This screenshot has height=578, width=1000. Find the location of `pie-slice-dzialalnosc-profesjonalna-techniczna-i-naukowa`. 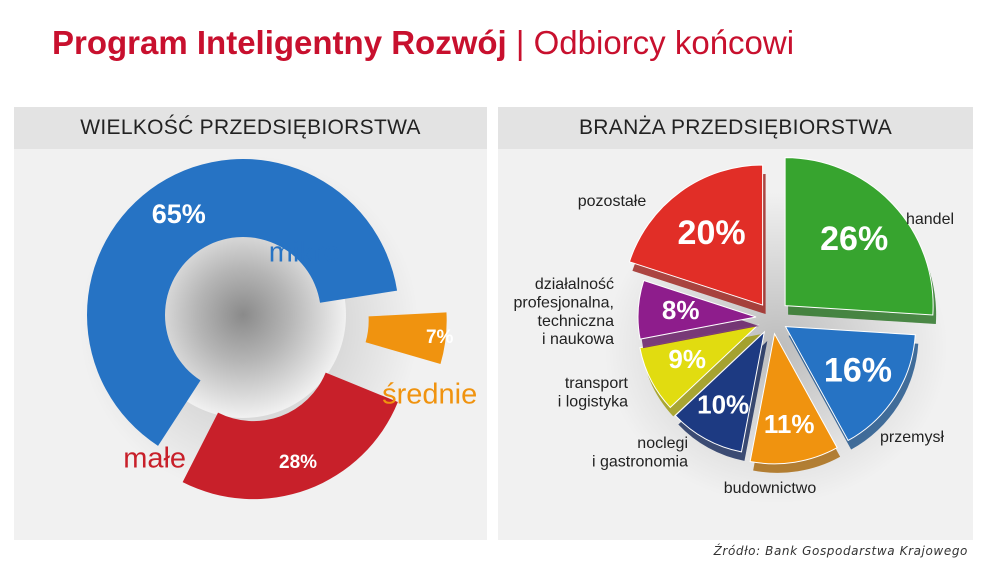

pie-slice-dzialalnosc-profesjonalna-techniczna-i-naukowa is located at coordinates (697, 309).